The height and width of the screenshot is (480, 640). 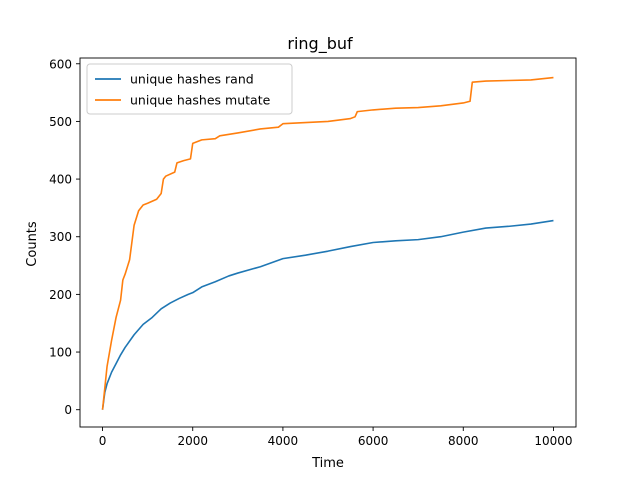 What do you see at coordinates (373, 441) in the screenshot?
I see `x-tick-label: 6000` at bounding box center [373, 441].